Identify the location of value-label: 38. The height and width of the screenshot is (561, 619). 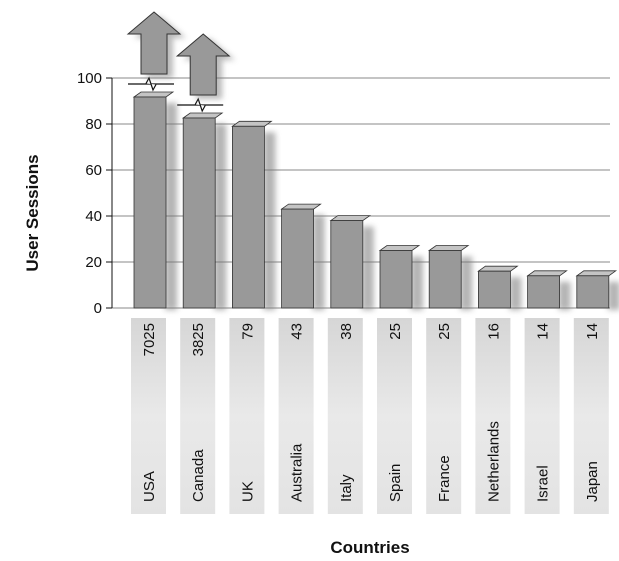
(346, 331).